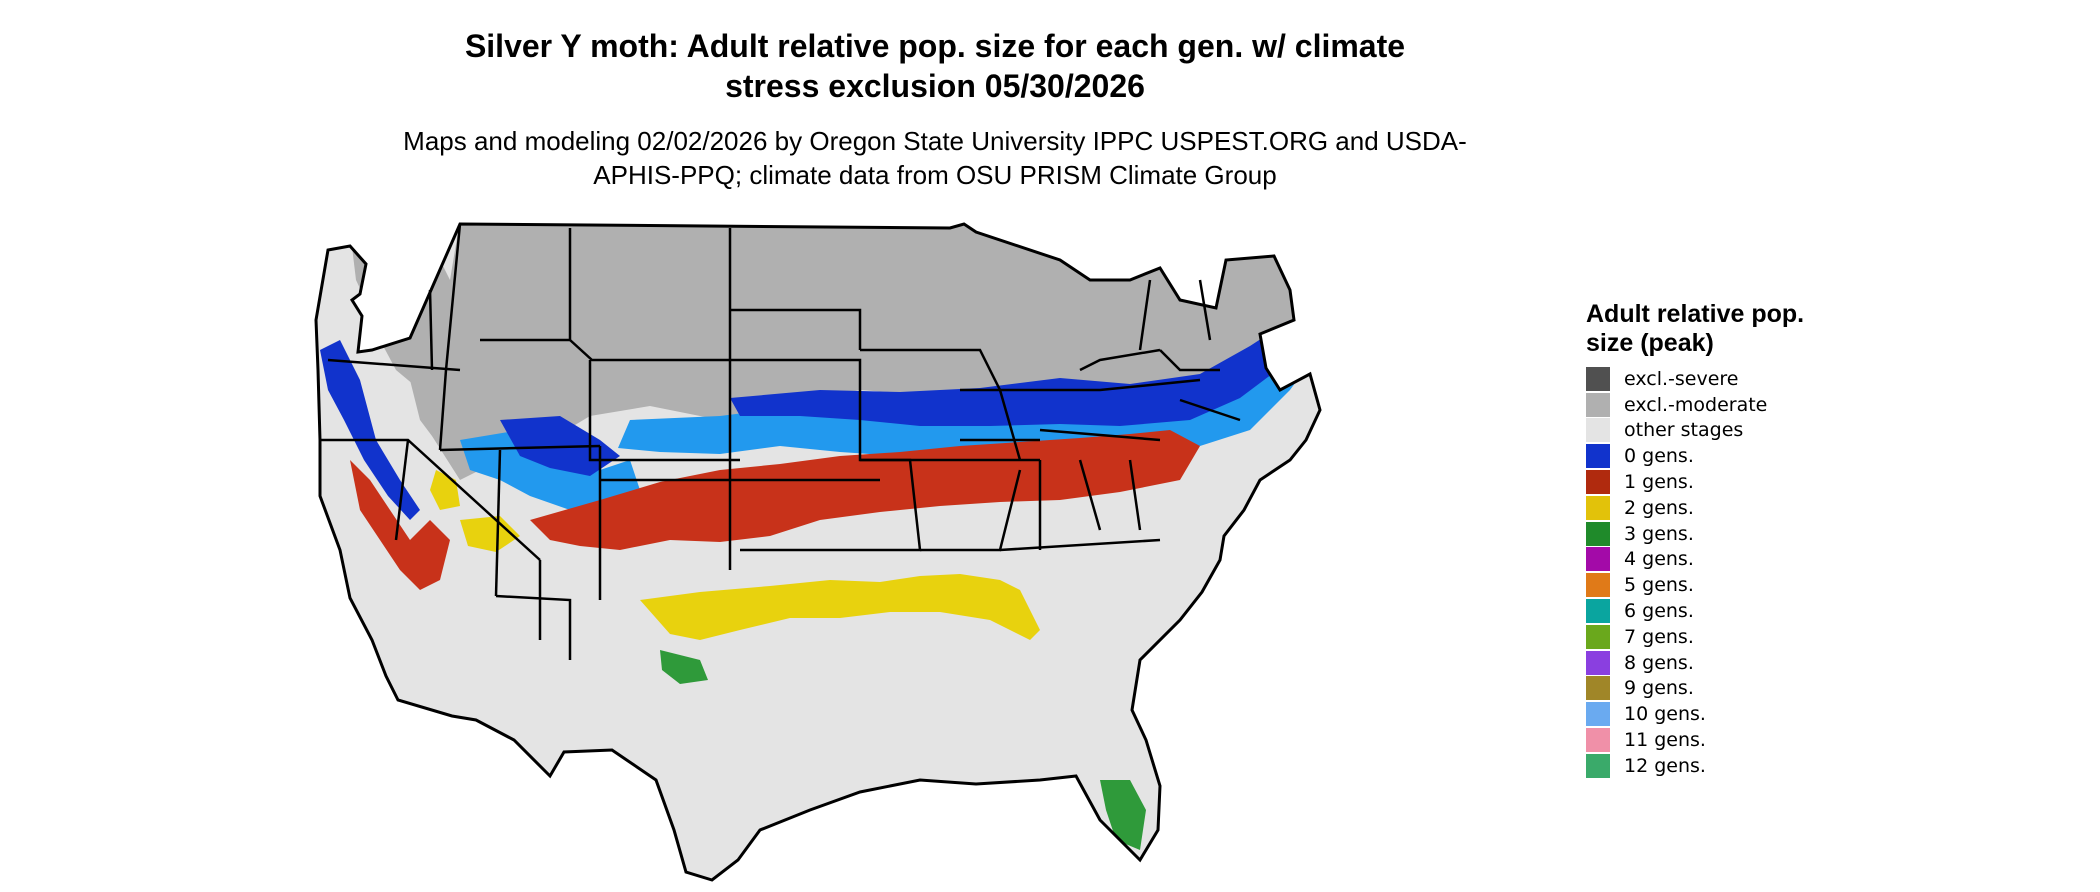  I want to click on legend-title: Adult relative pop. size (peak), so click(1695, 328).